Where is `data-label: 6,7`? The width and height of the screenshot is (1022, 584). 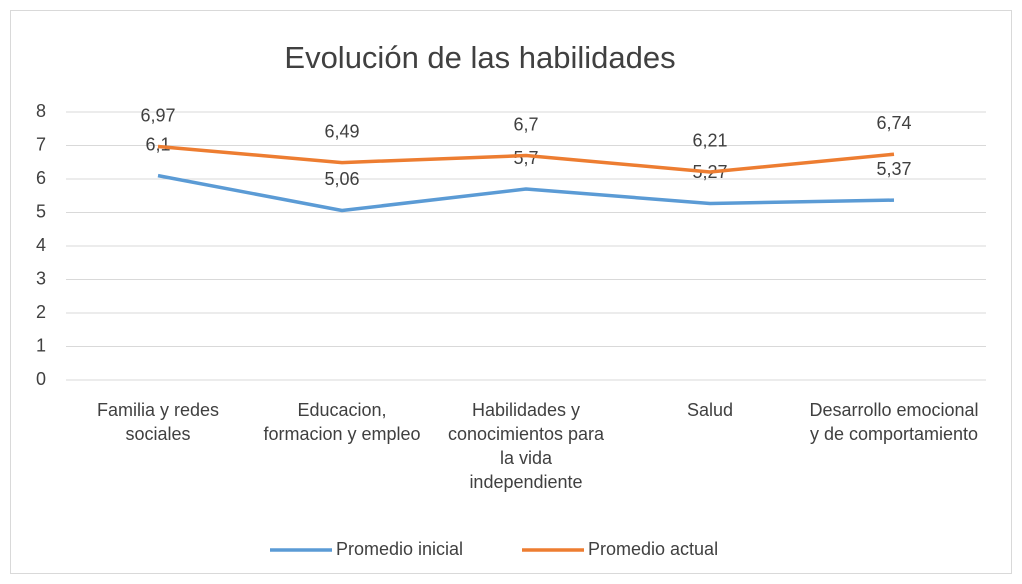
data-label: 6,7 is located at coordinates (525, 124).